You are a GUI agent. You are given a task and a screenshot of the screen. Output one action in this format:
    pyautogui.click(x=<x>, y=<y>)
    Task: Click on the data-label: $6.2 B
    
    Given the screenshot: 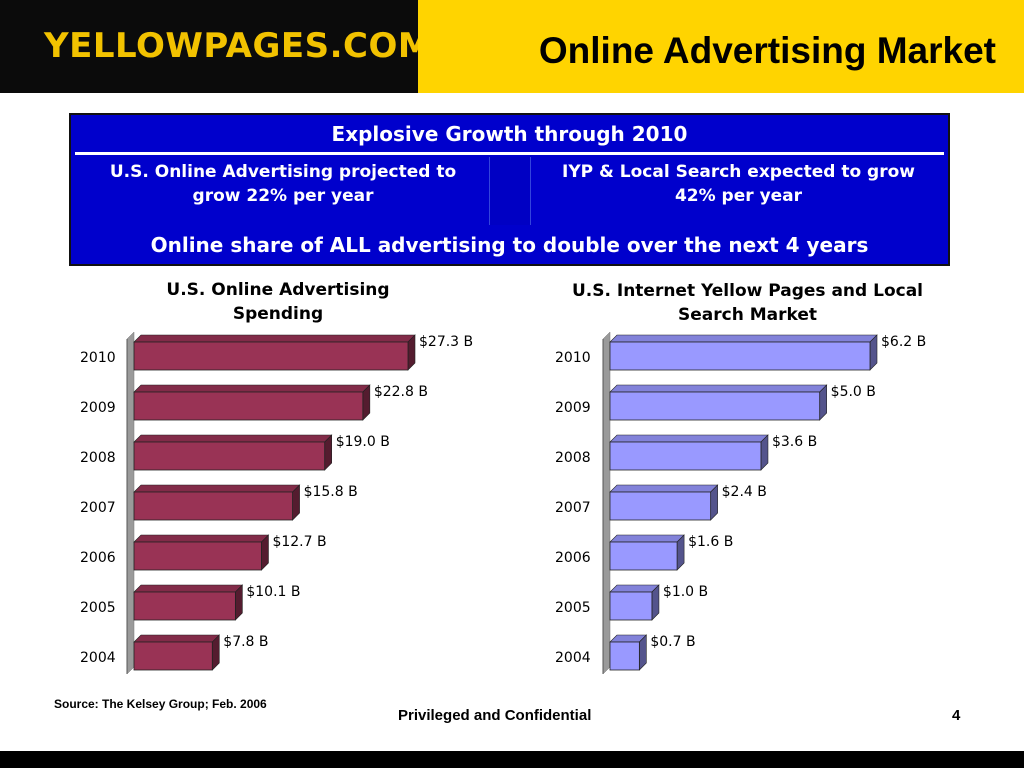 What is the action you would take?
    pyautogui.click(x=903, y=342)
    